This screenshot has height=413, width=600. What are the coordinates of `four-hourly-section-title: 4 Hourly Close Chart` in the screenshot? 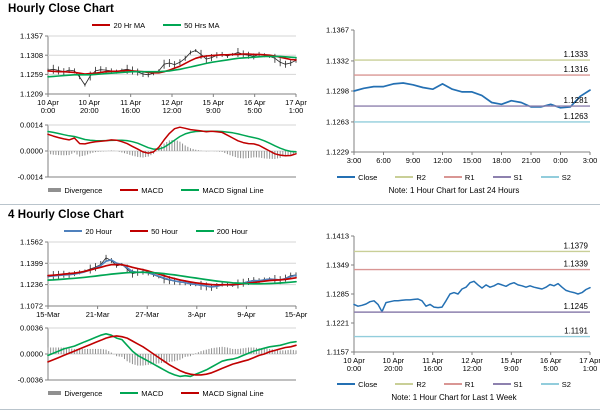 It's located at (66, 215).